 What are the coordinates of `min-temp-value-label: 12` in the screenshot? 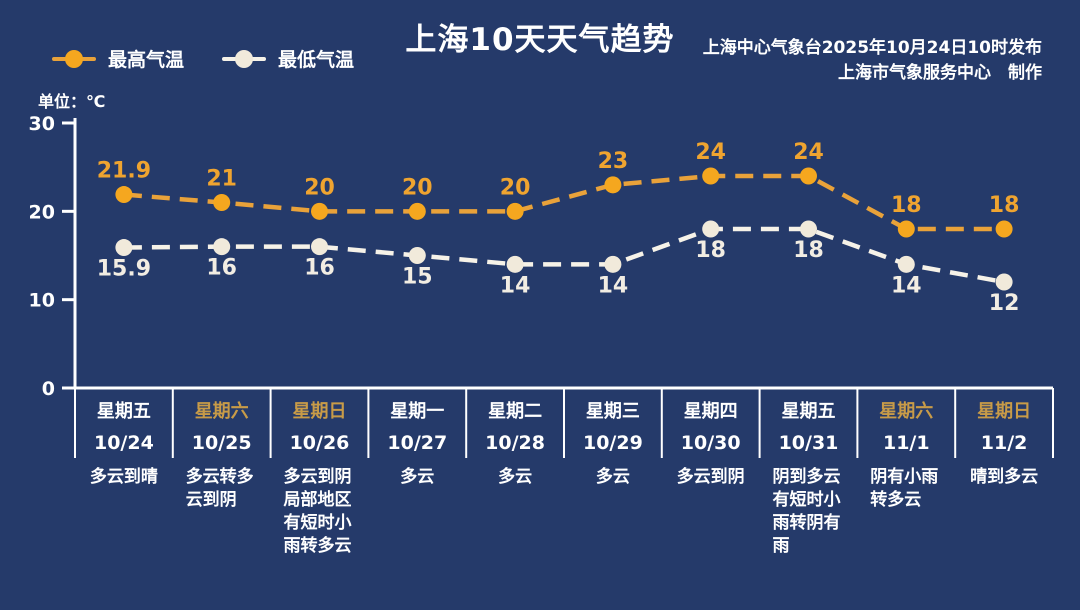 It's located at (1004, 303).